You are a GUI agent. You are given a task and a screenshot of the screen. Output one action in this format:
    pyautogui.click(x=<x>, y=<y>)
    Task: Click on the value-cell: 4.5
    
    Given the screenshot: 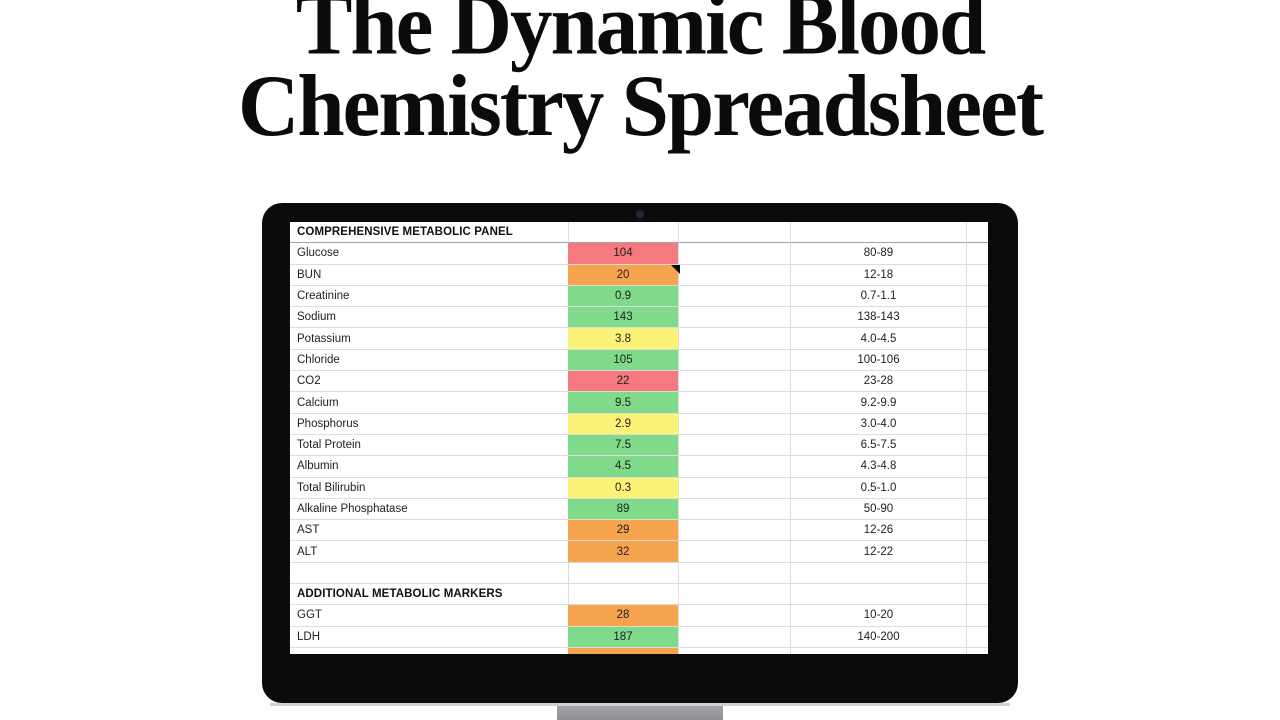 What is the action you would take?
    pyautogui.click(x=623, y=467)
    